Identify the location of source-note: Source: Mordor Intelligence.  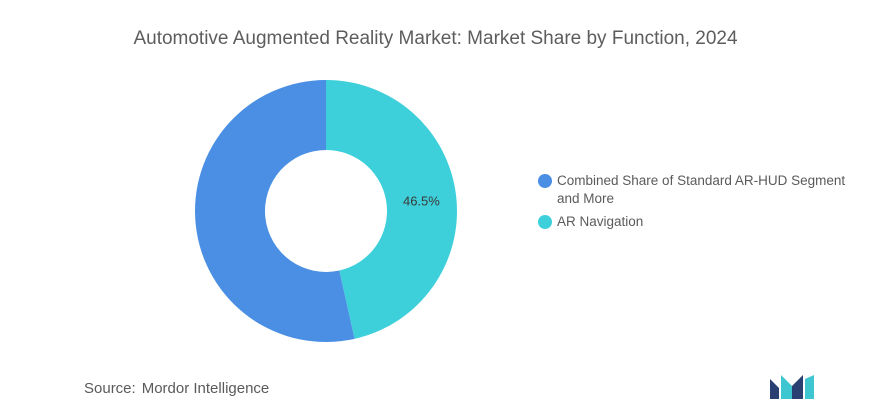
(176, 388).